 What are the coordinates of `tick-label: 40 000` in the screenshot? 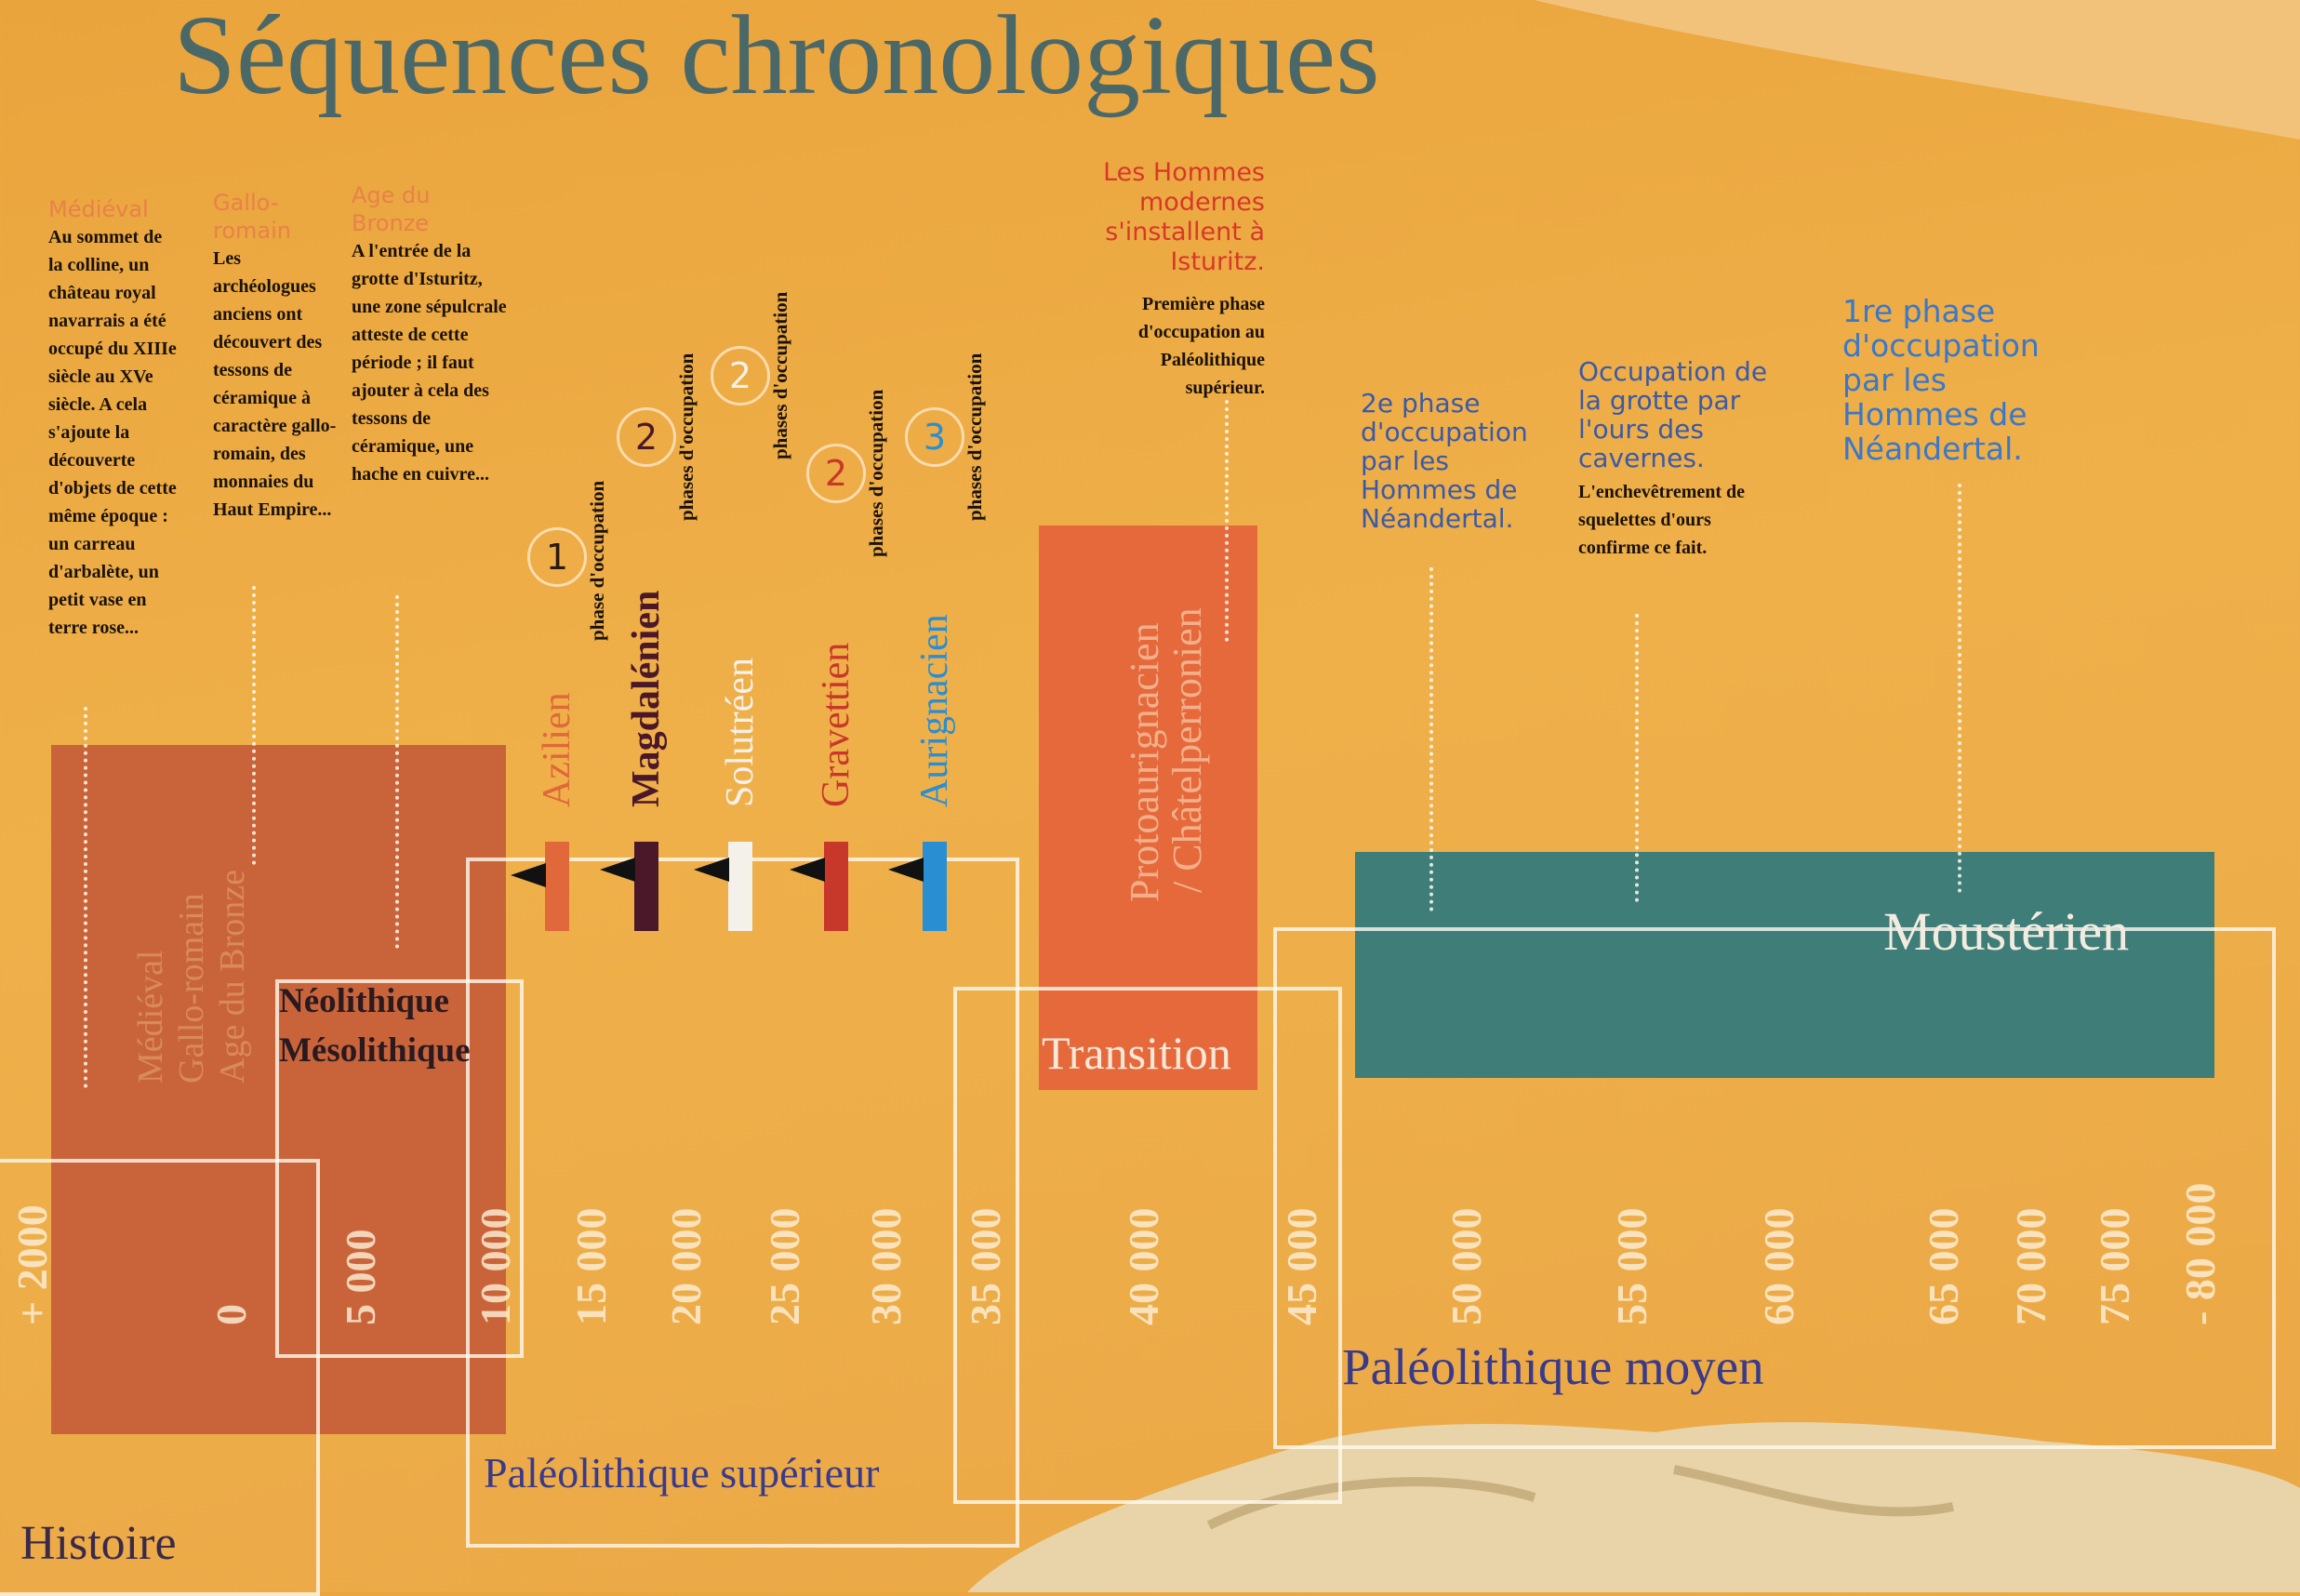 It's located at (1143, 1267).